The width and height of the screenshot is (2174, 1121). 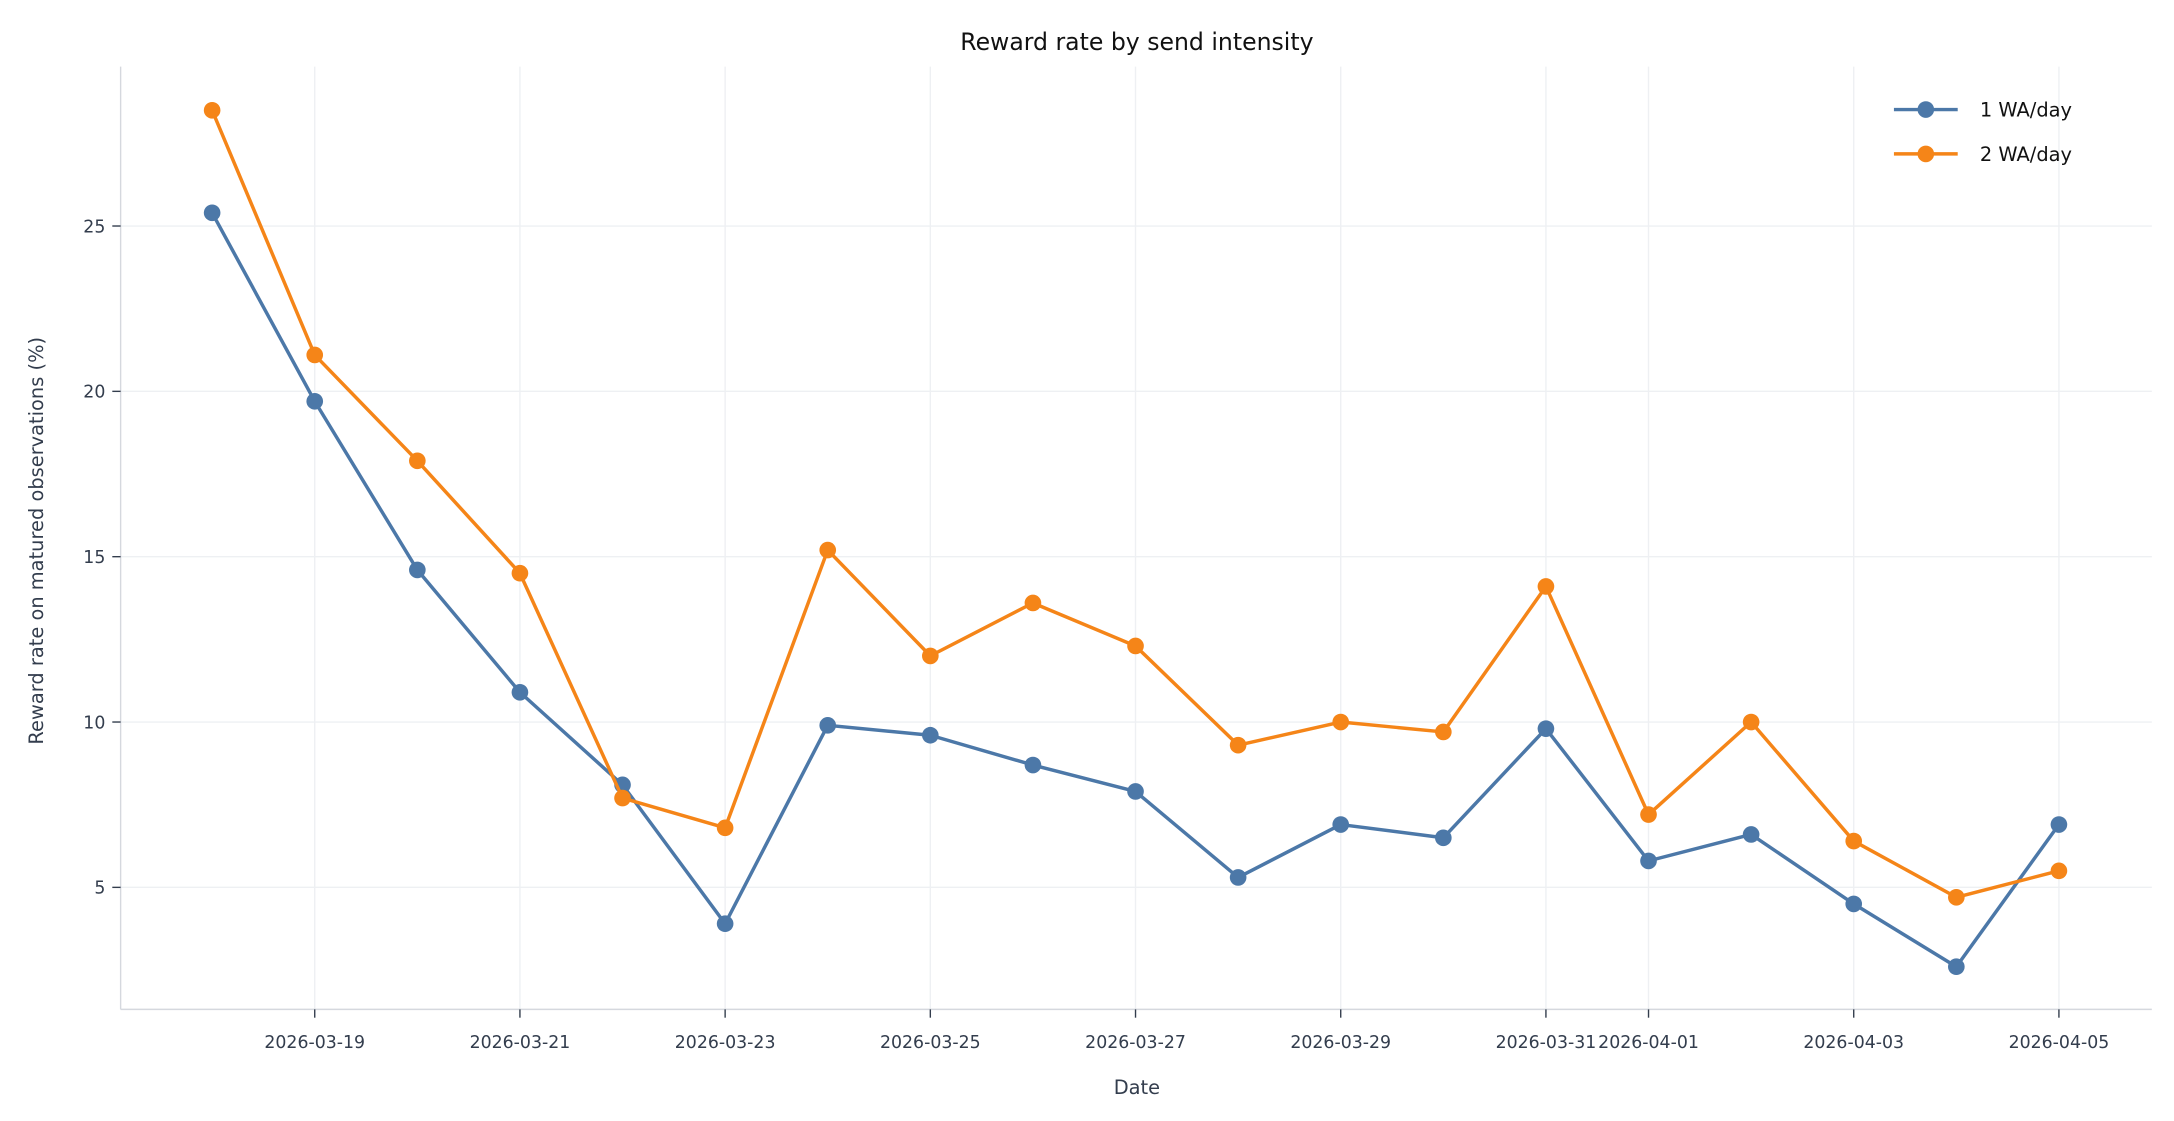 I want to click on legend-label-2: 2 WA/day, so click(x=2026, y=154).